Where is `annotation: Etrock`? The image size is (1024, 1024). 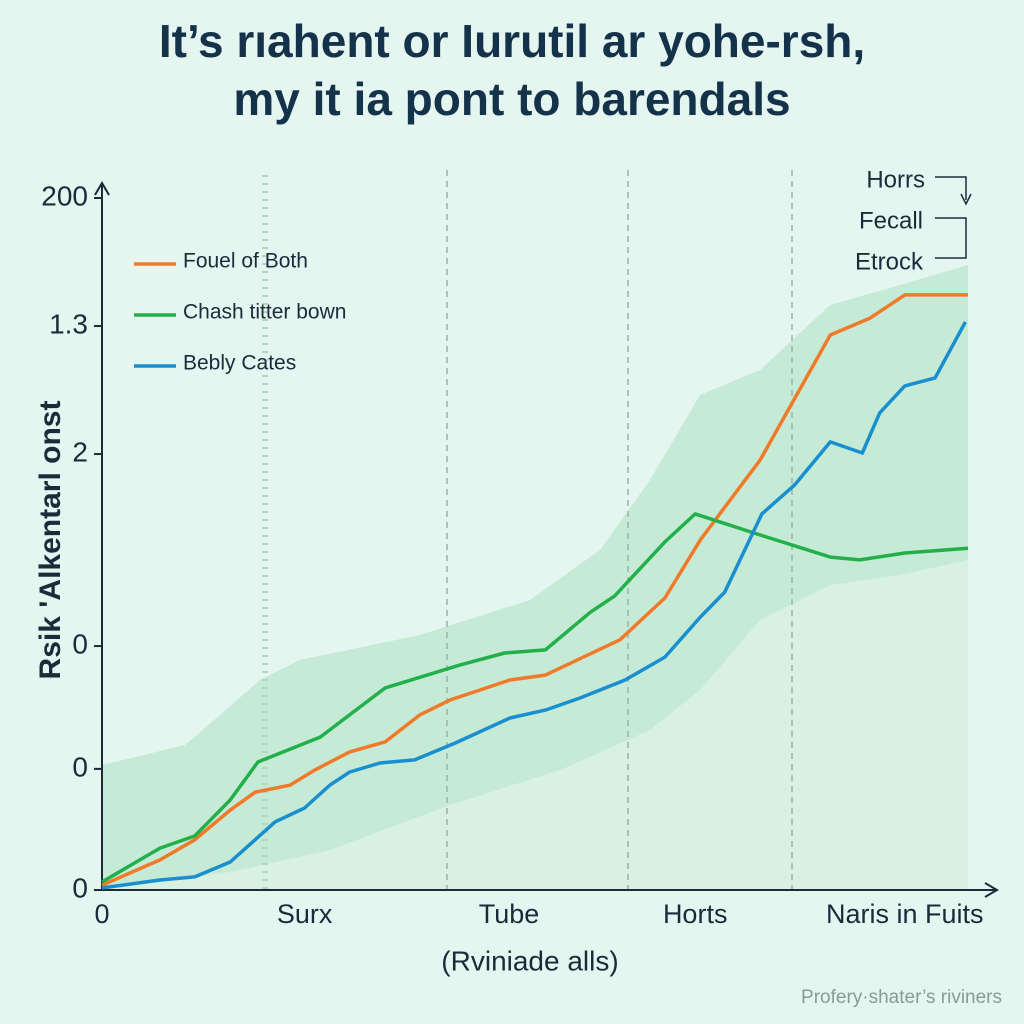 annotation: Etrock is located at coordinates (889, 261).